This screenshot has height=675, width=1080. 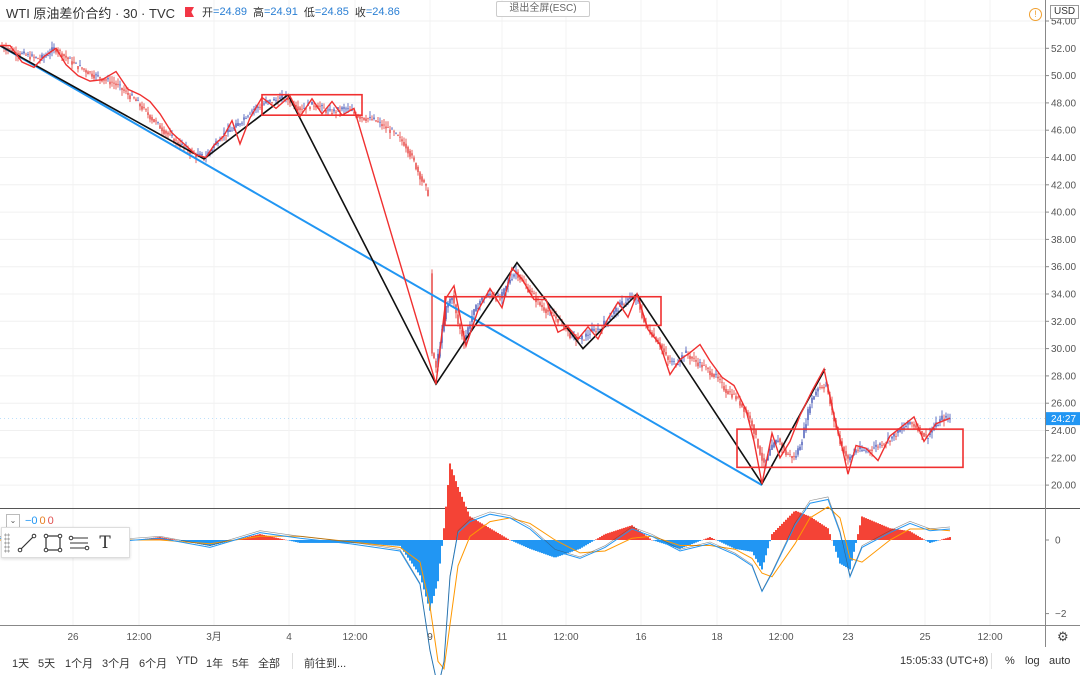 What do you see at coordinates (780, 637) in the screenshot?
I see `time-tick-label: 12:00` at bounding box center [780, 637].